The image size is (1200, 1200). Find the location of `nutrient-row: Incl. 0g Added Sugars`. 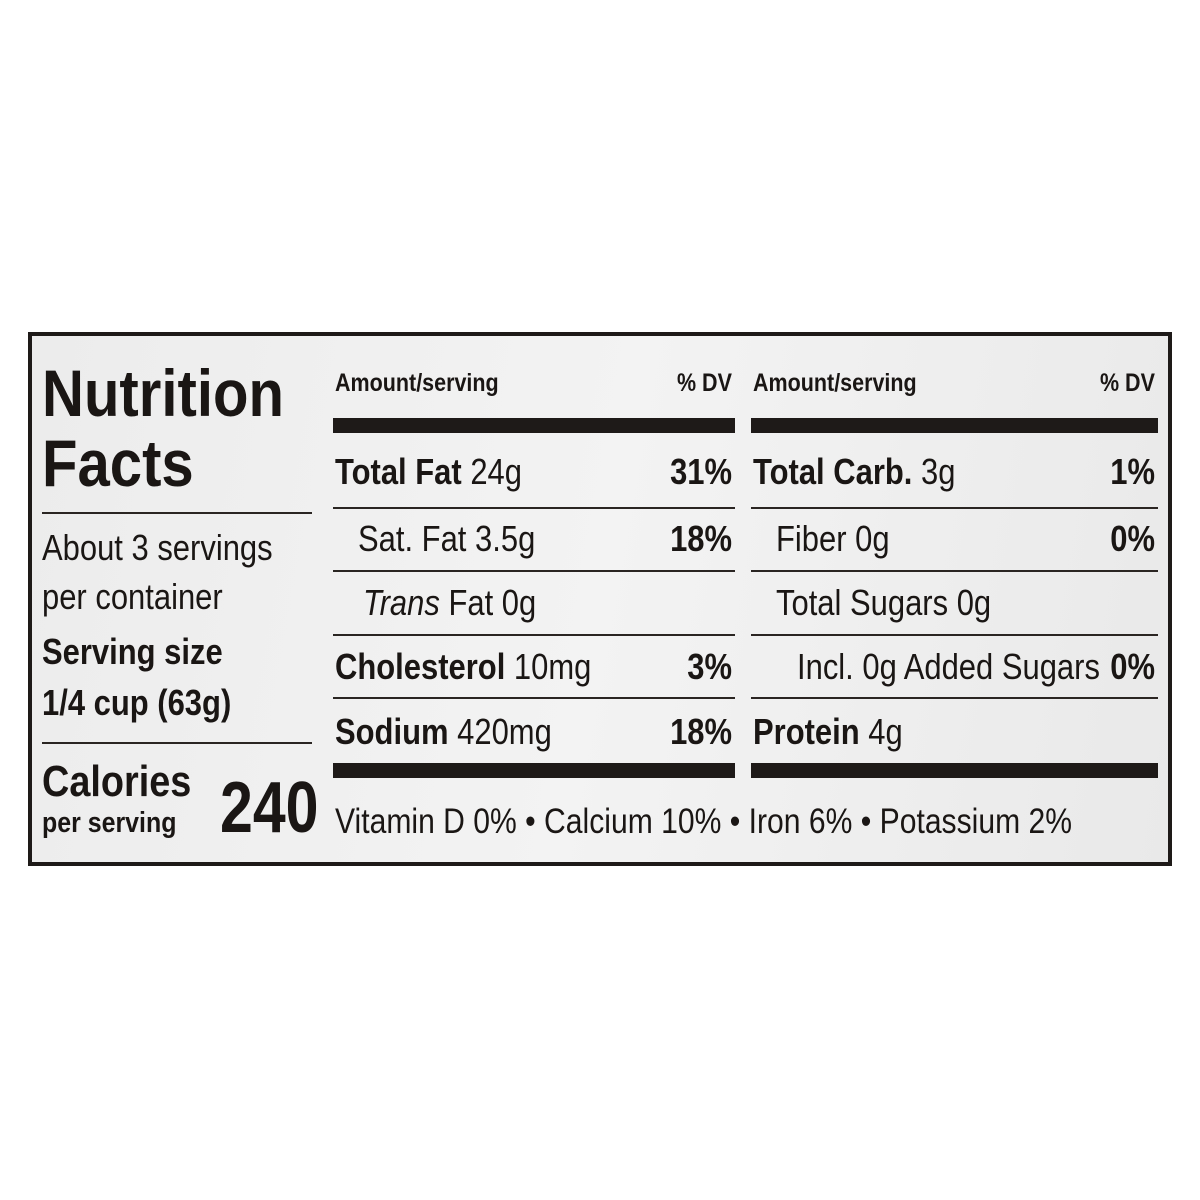

nutrient-row: Incl. 0g Added Sugars is located at coordinates (948, 667).